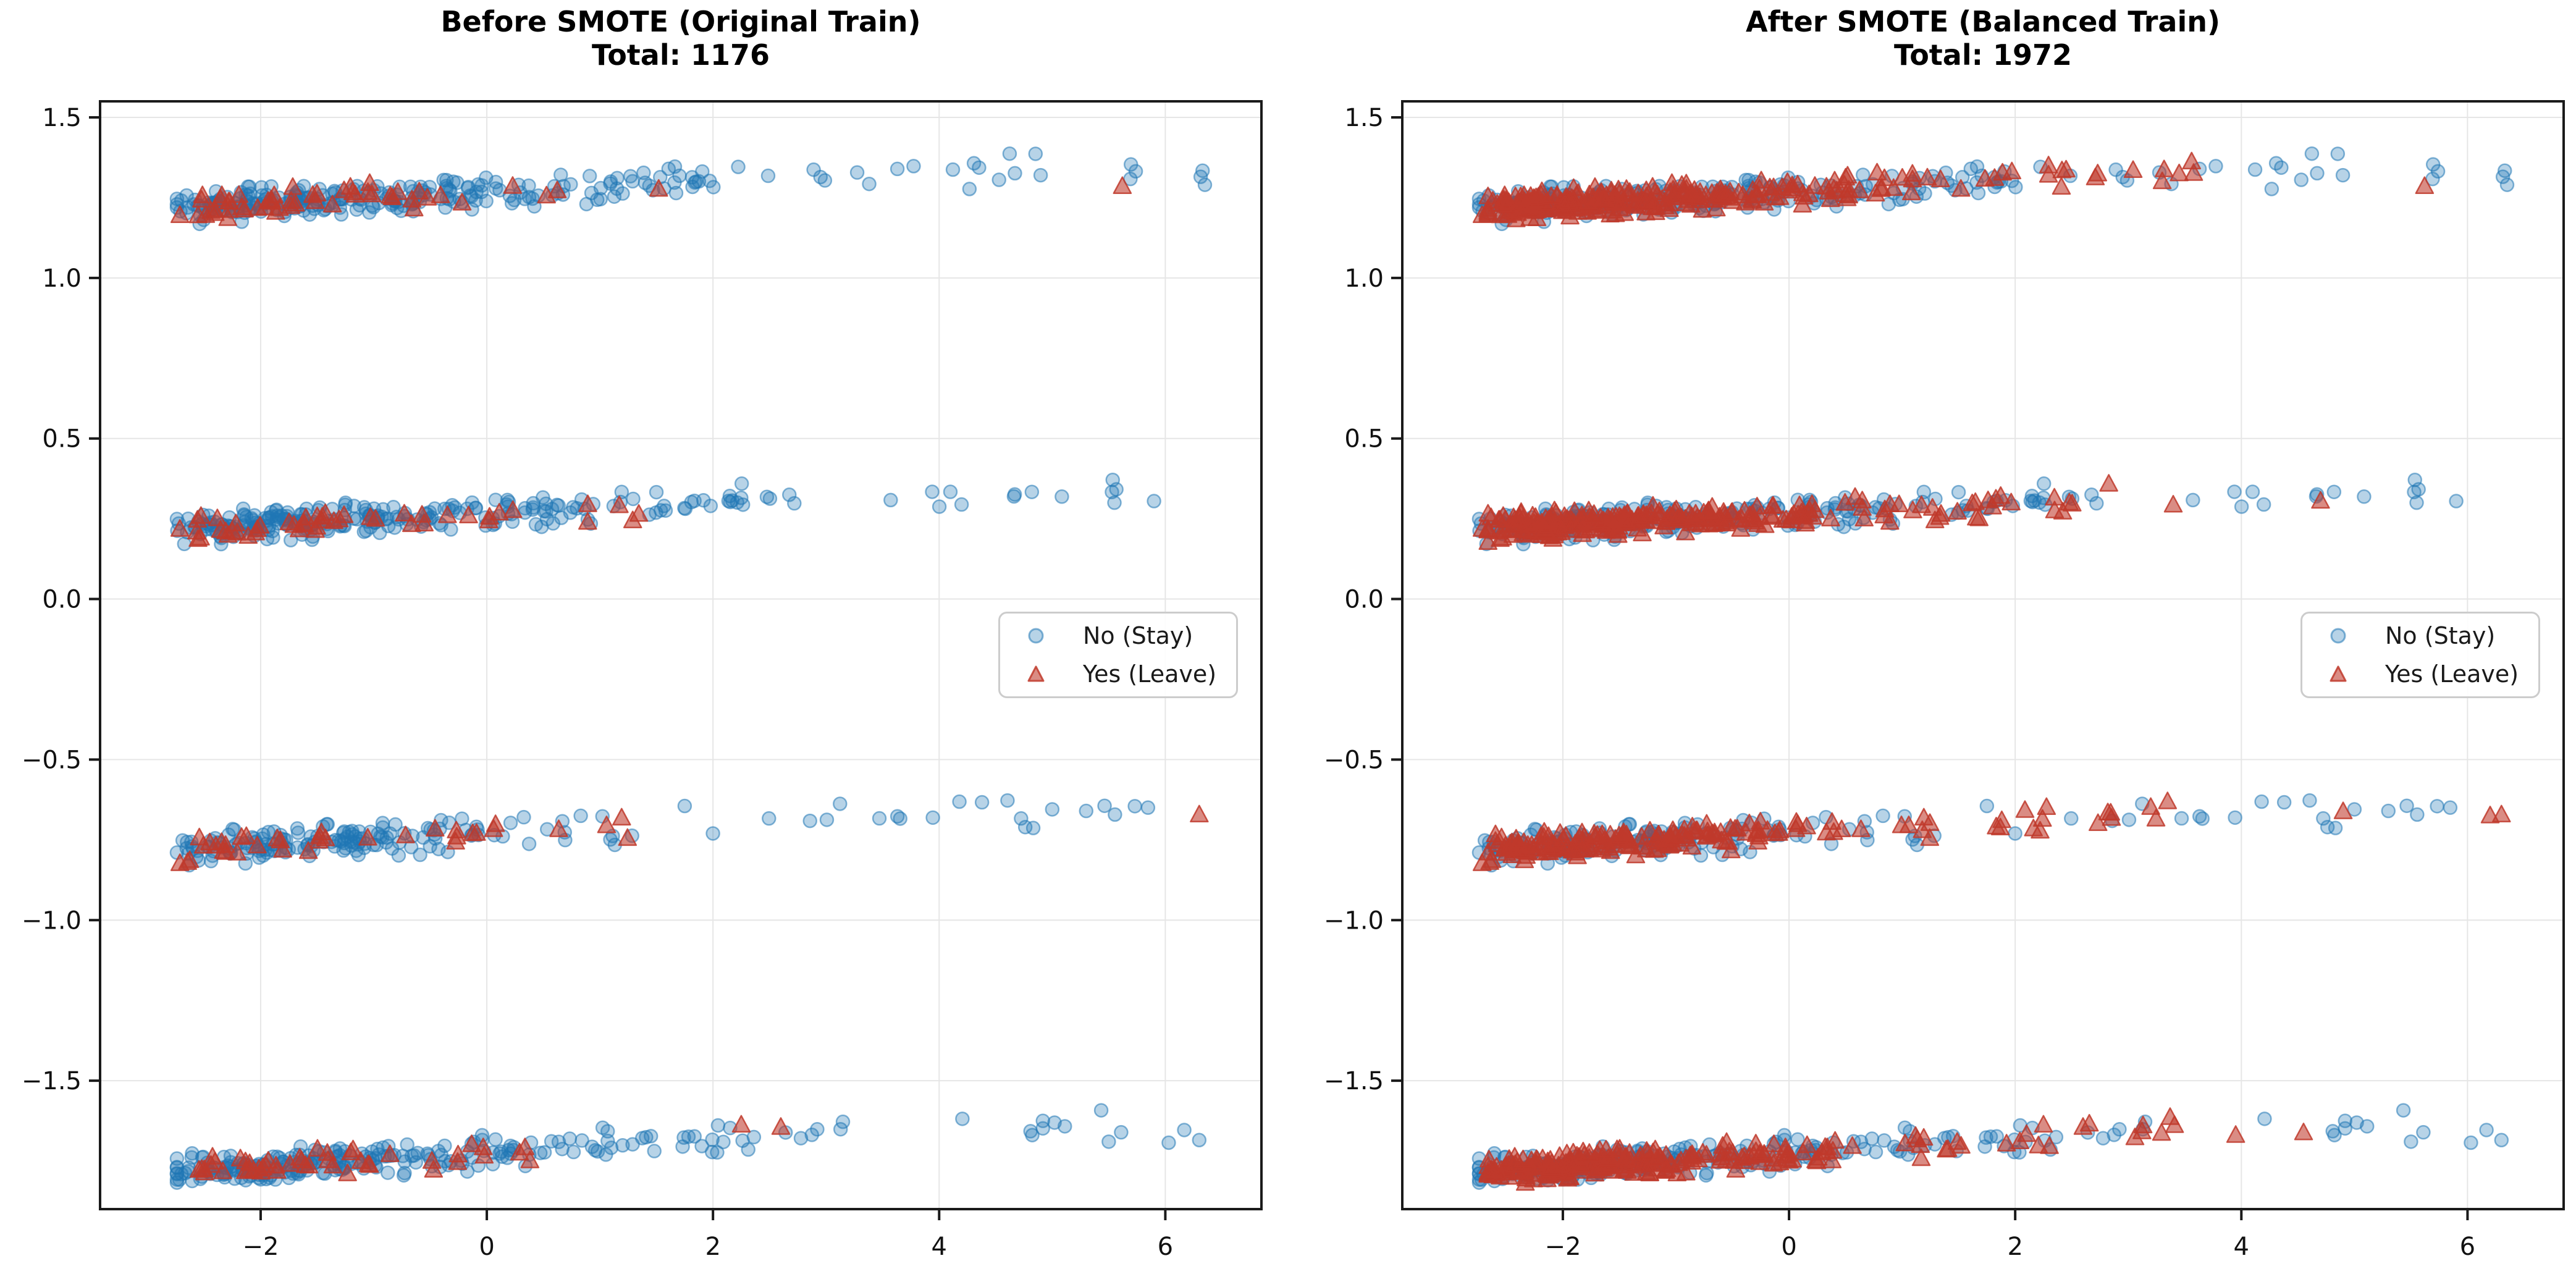  Describe the element at coordinates (680, 55) in the screenshot. I see `chart-total-before: Total: 1176` at that location.